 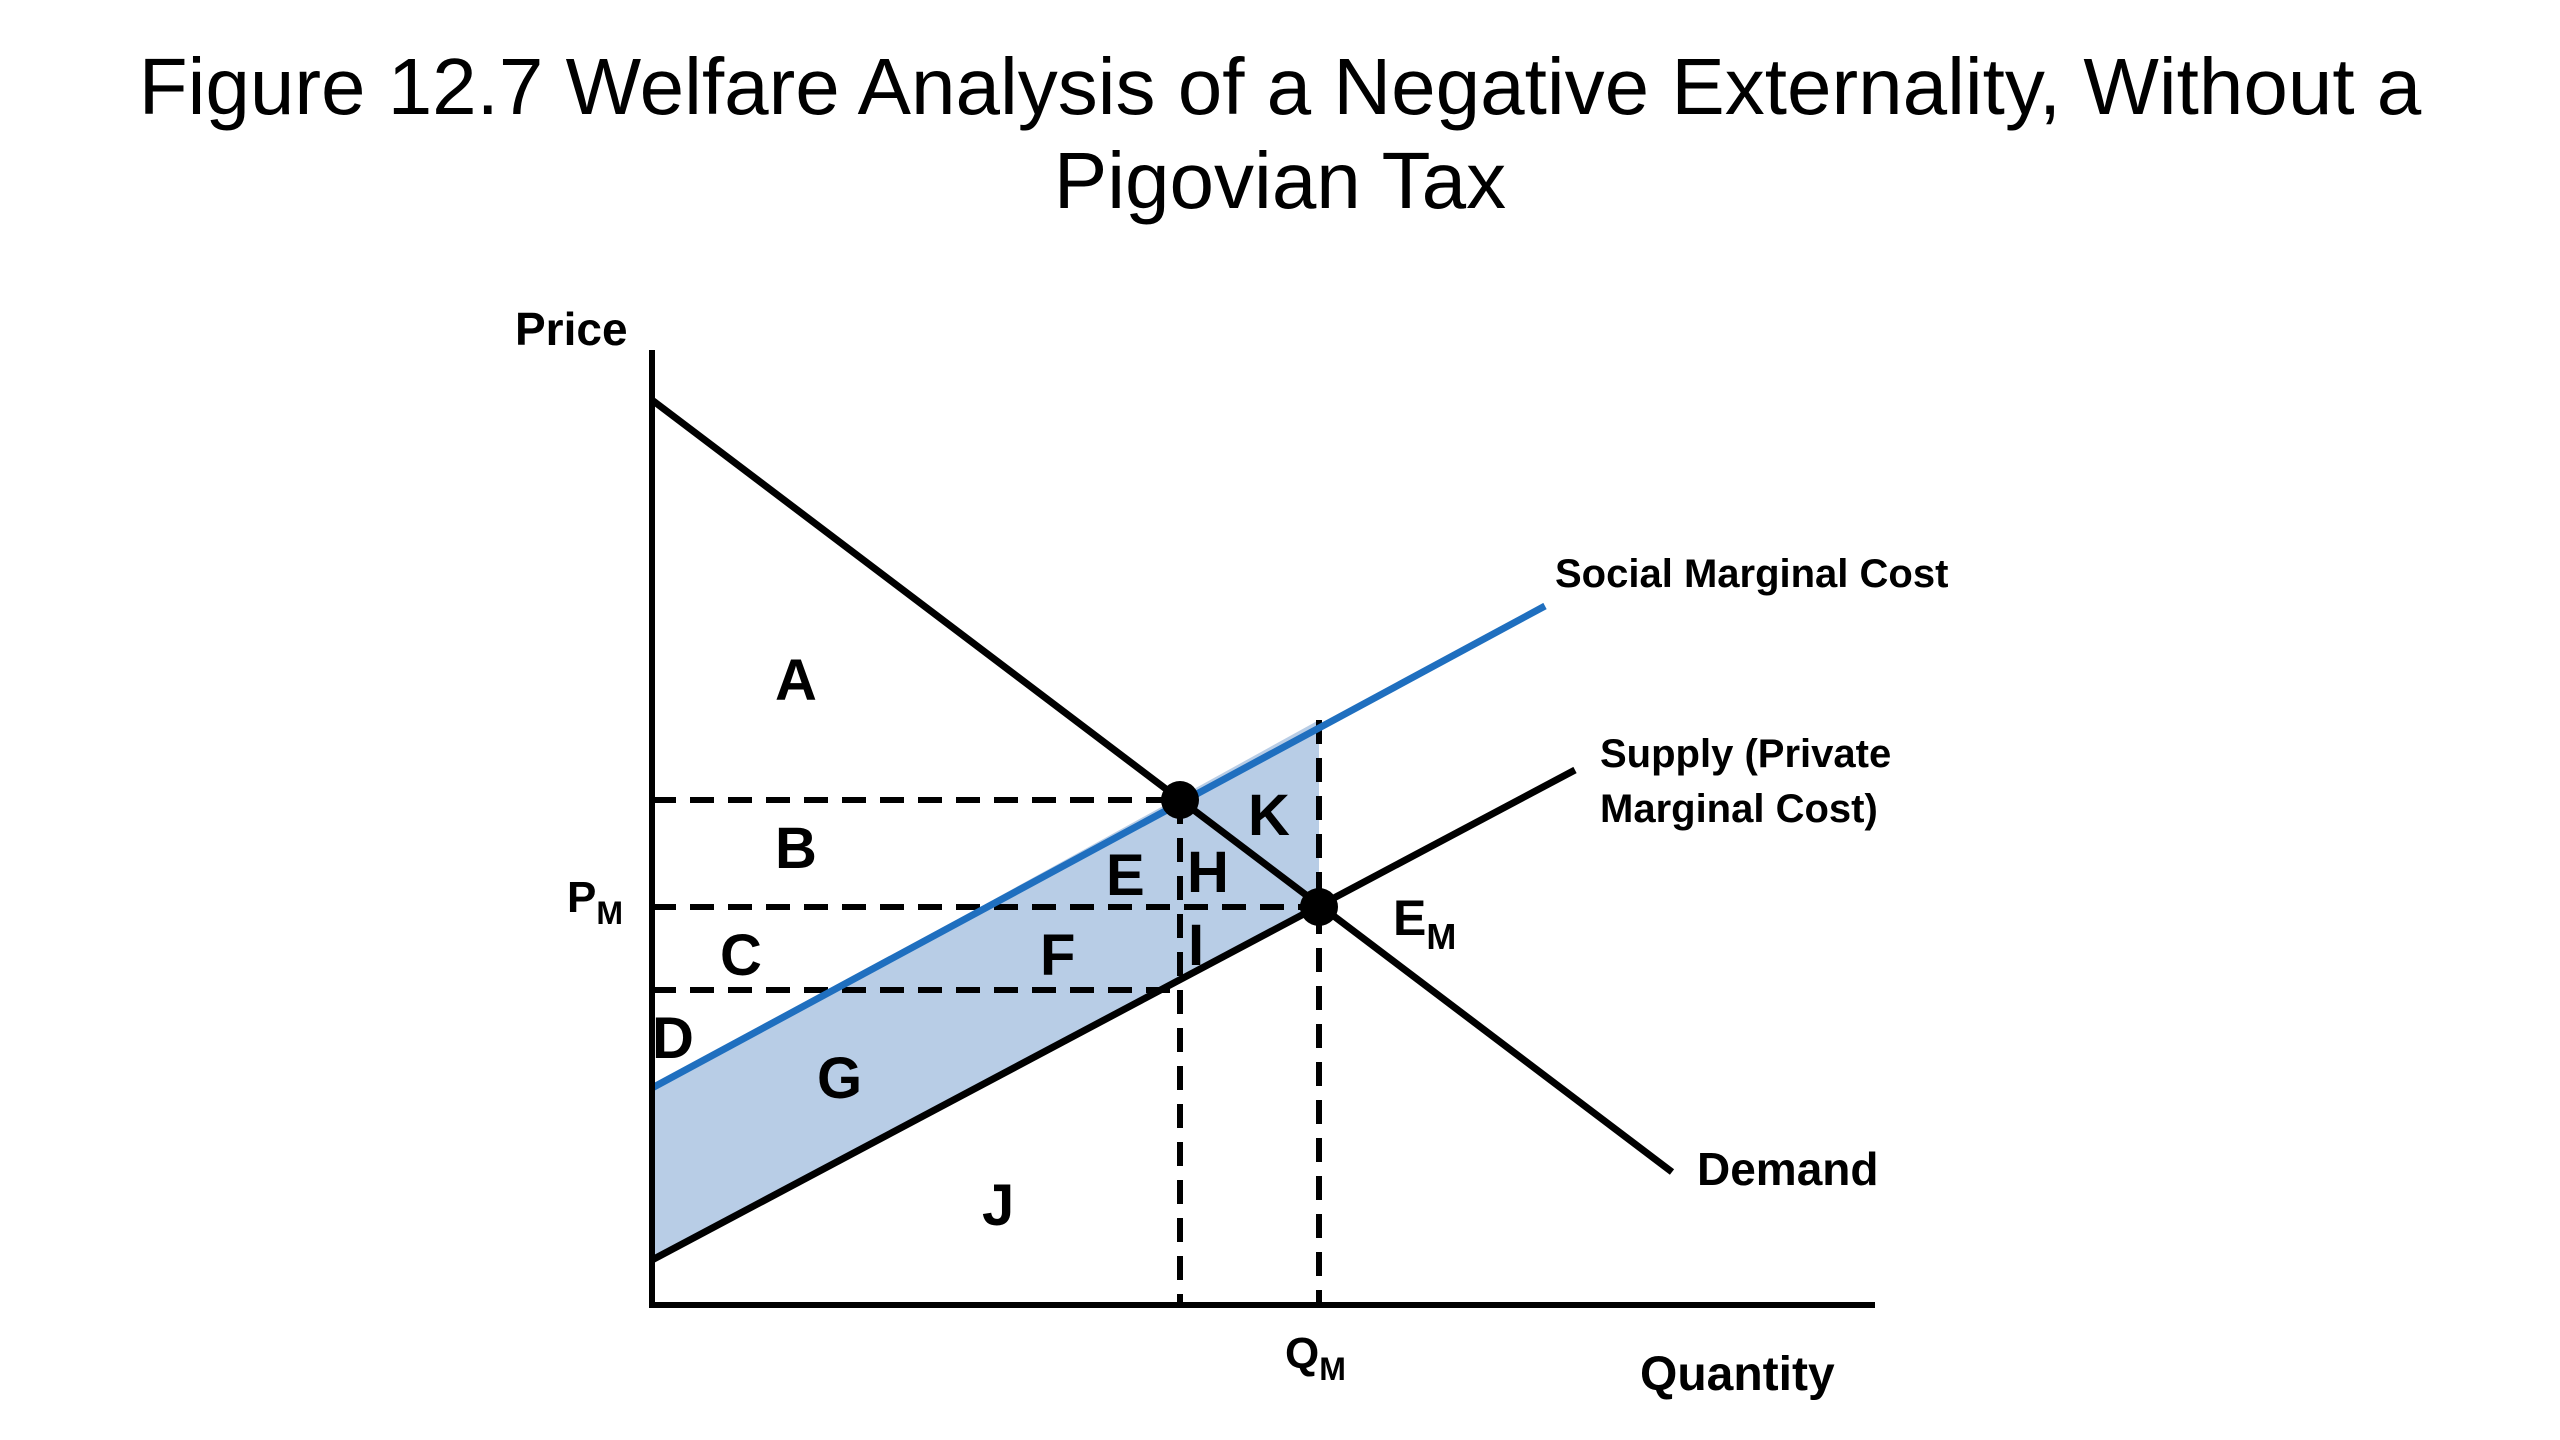 What do you see at coordinates (998, 1205) in the screenshot?
I see `area-label-j: J` at bounding box center [998, 1205].